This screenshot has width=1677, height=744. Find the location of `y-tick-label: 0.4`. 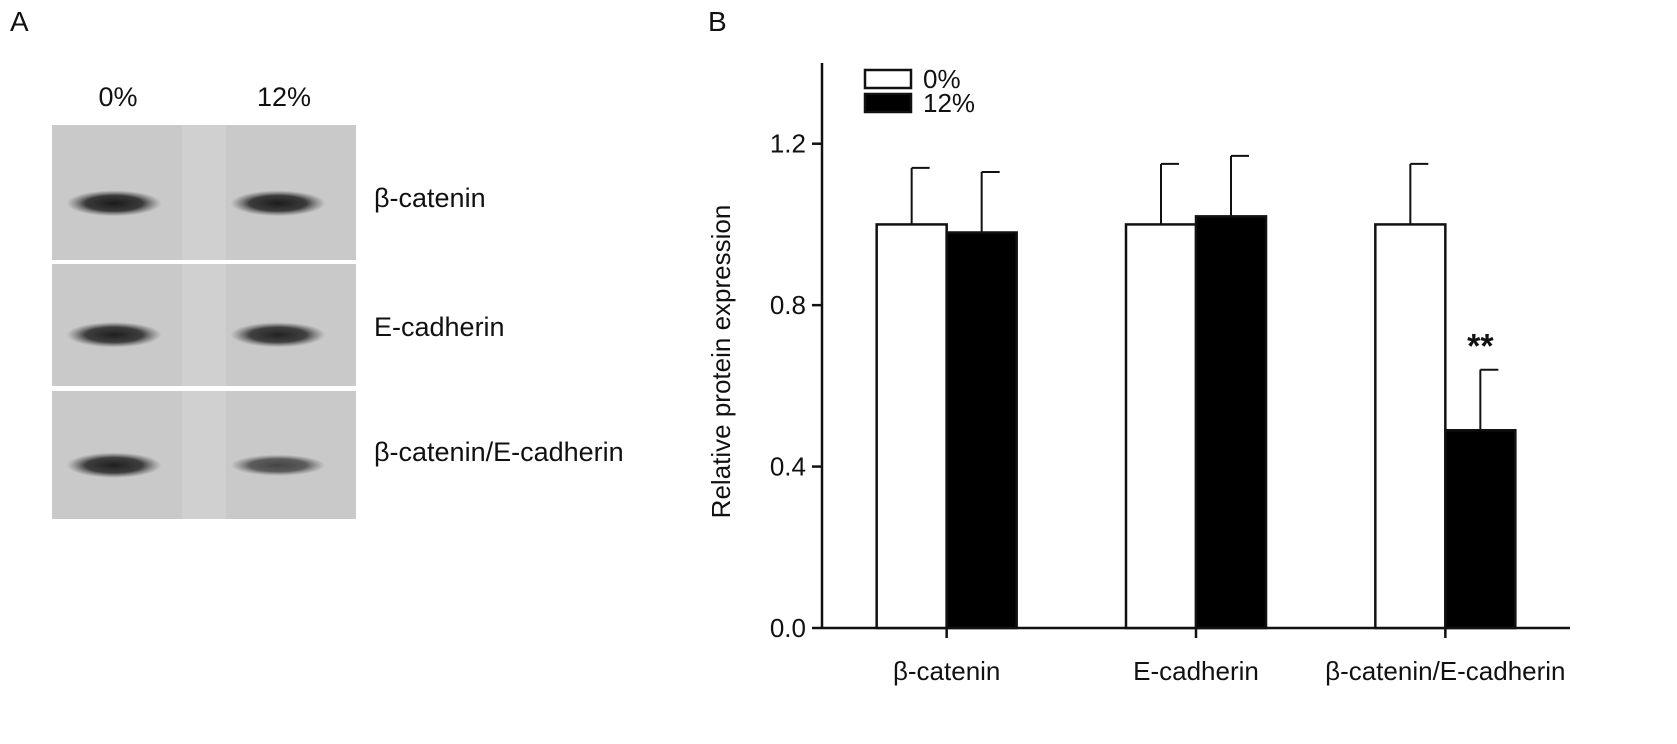

y-tick-label: 0.4 is located at coordinates (788, 467).